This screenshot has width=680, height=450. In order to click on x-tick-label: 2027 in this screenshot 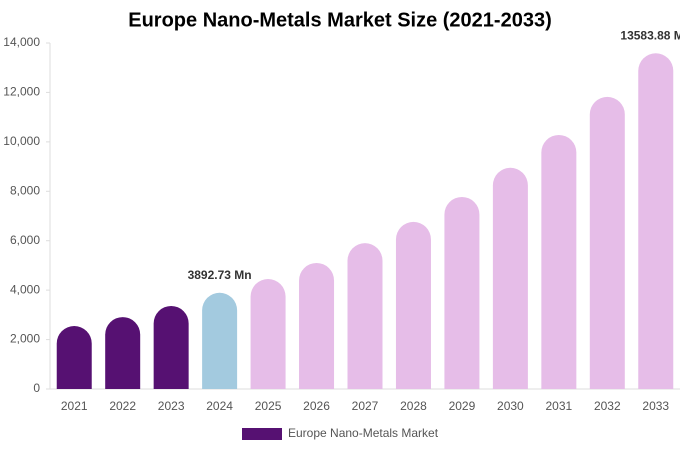, I will do `click(365, 406)`.